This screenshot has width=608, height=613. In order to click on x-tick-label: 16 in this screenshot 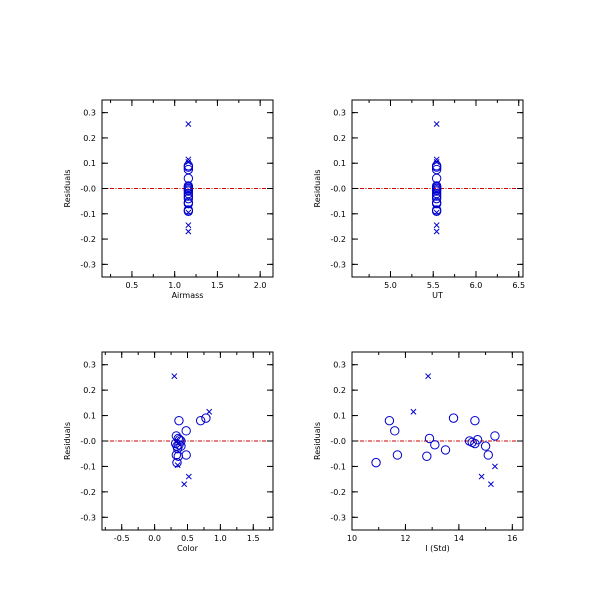, I will do `click(512, 538)`.